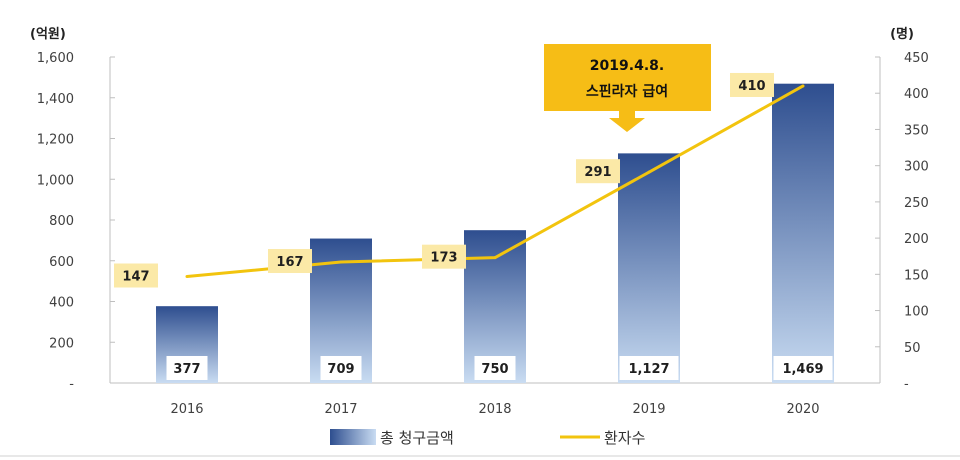 This screenshot has height=460, width=960. Describe the element at coordinates (55, 140) in the screenshot. I see `y-left-tick-label: 1,200` at that location.